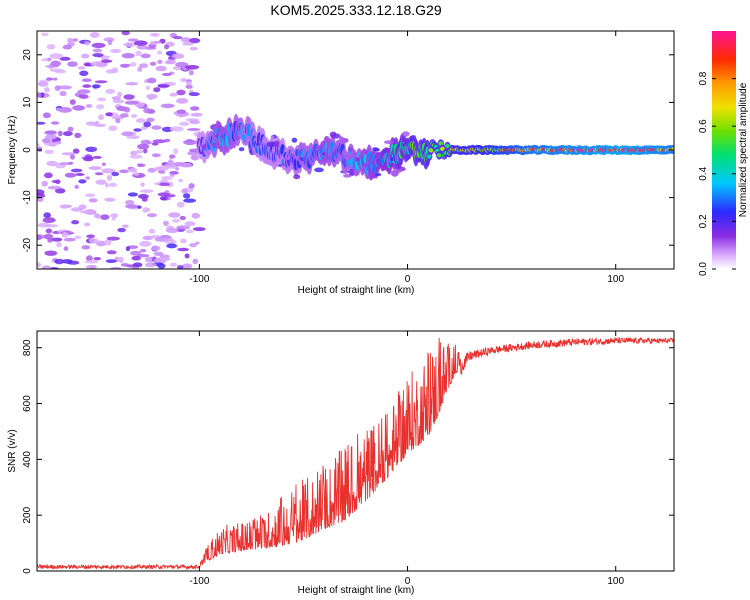  What do you see at coordinates (27, 403) in the screenshot?
I see `y-tick-label: 600` at bounding box center [27, 403].